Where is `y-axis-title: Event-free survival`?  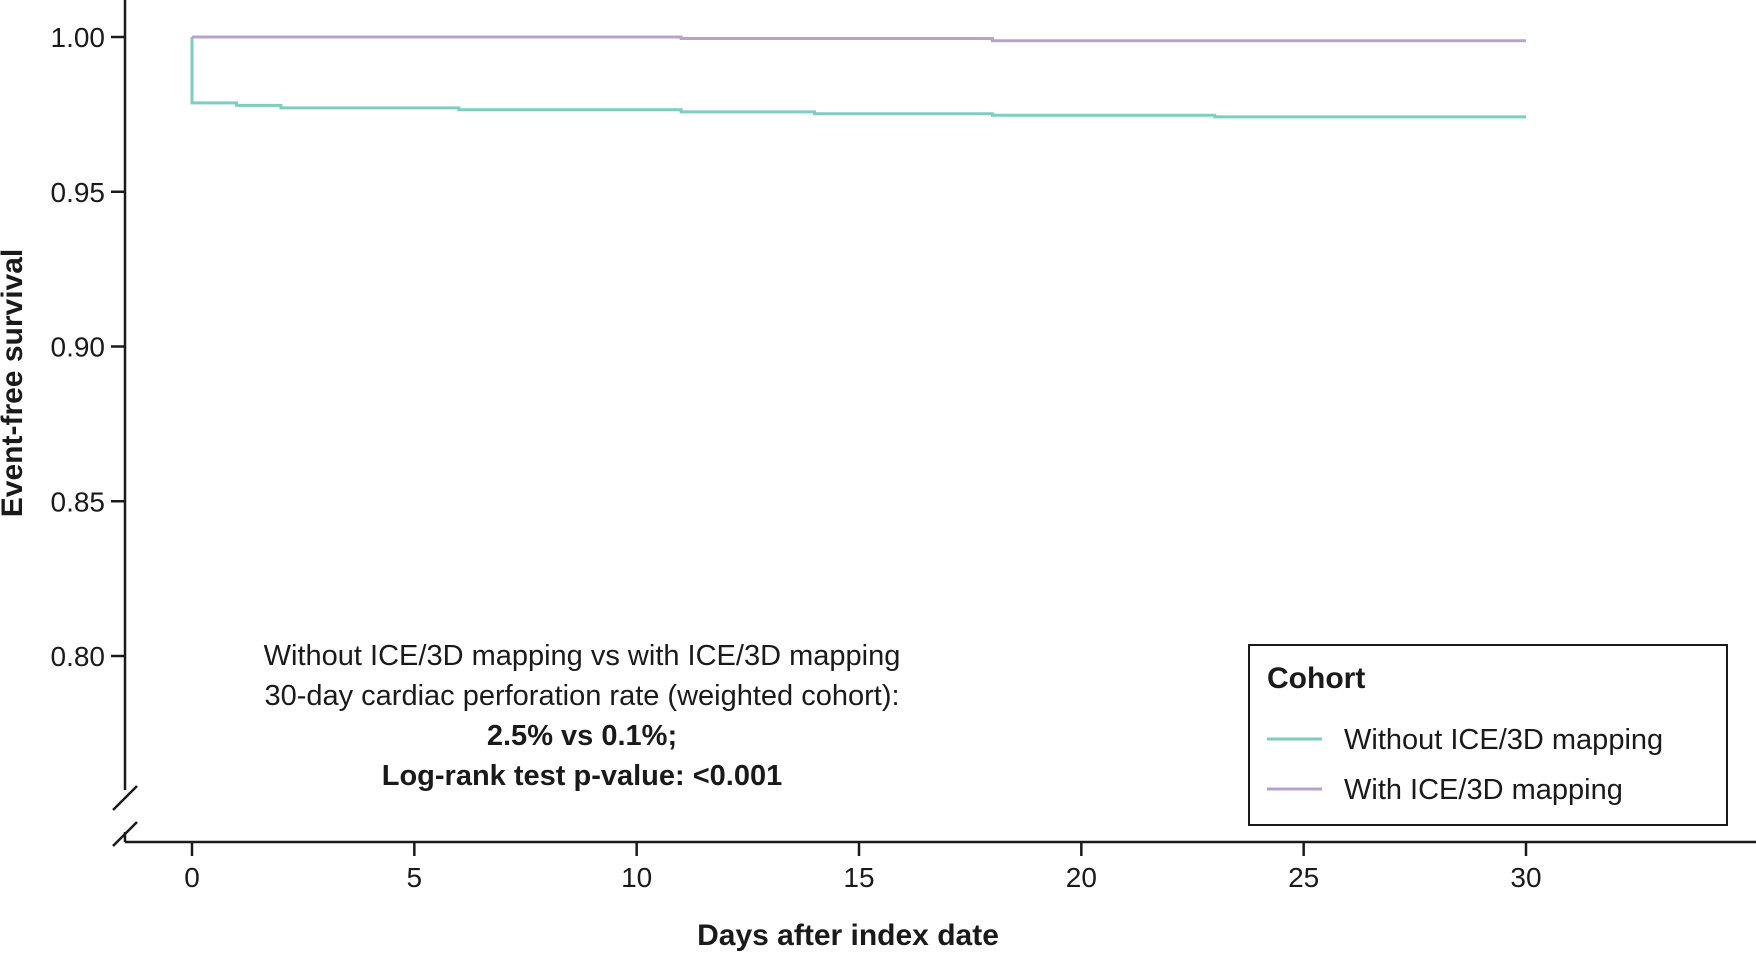
y-axis-title: Event-free survival is located at coordinates (14, 383).